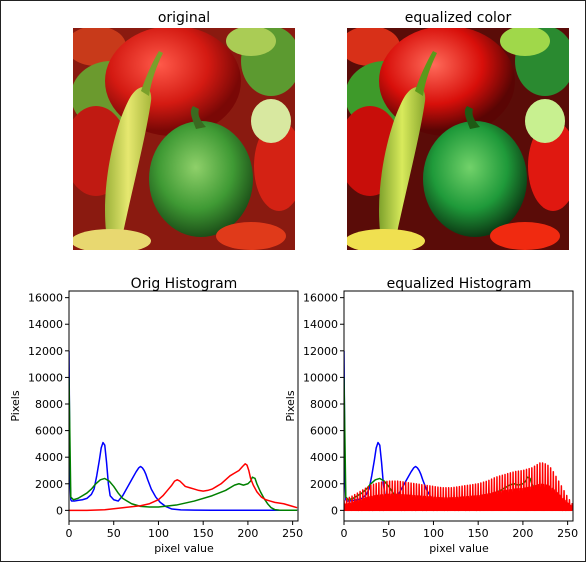 The image size is (586, 565). Describe the element at coordinates (184, 284) in the screenshot. I see `chart-title: Orig Histogram` at that location.